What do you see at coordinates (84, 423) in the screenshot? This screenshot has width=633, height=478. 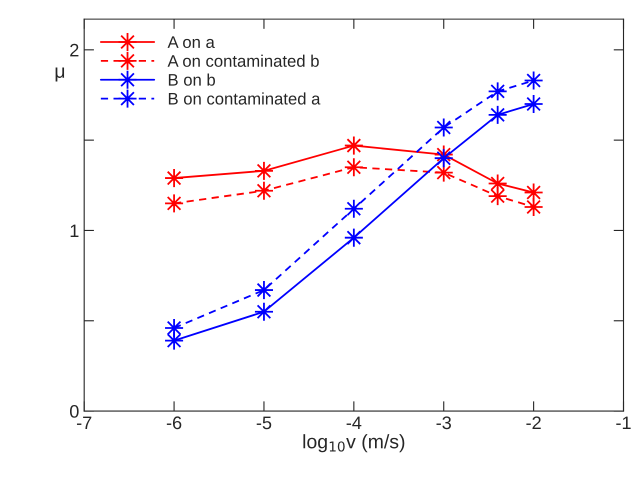 I see `x-tick-label: -7` at bounding box center [84, 423].